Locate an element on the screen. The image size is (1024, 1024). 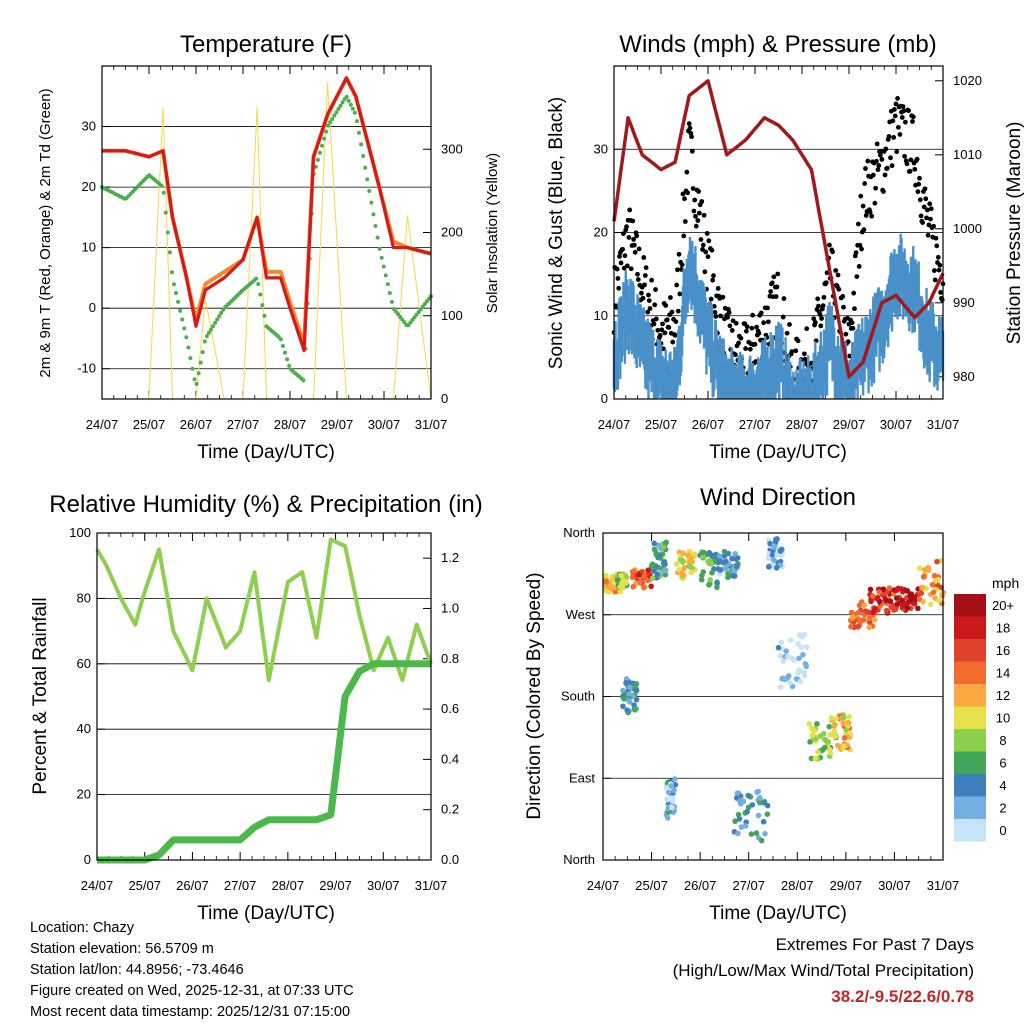
winds-y2label: Station Pressure (Maroon) is located at coordinates (1014, 233).